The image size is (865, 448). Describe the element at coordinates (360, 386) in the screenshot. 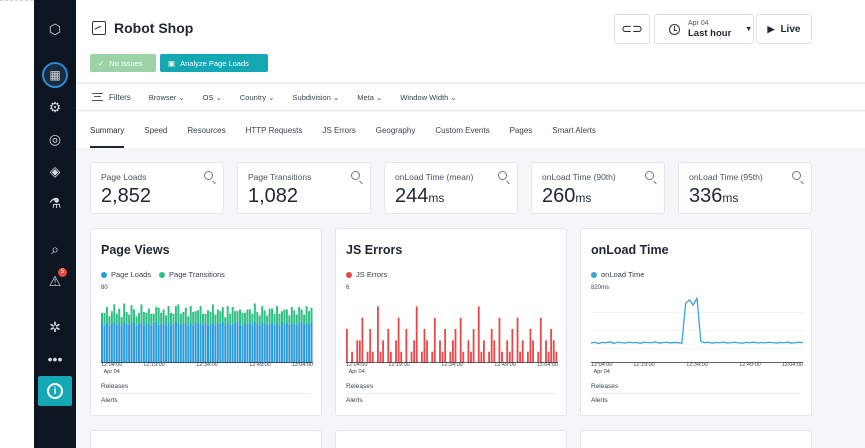

I see `releases-label: Releases` at that location.